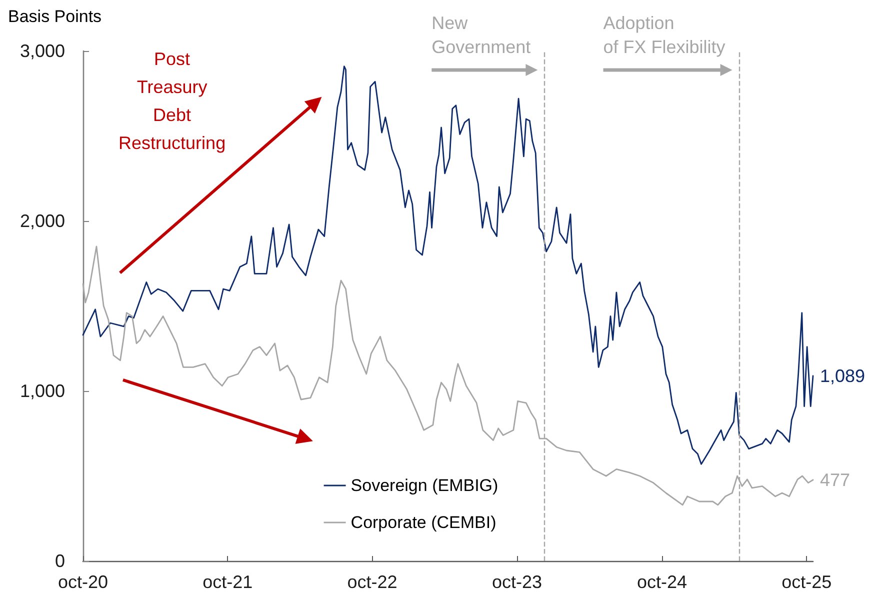 This screenshot has width=875, height=600. I want to click on y-tick-label: 3,000, so click(42, 51).